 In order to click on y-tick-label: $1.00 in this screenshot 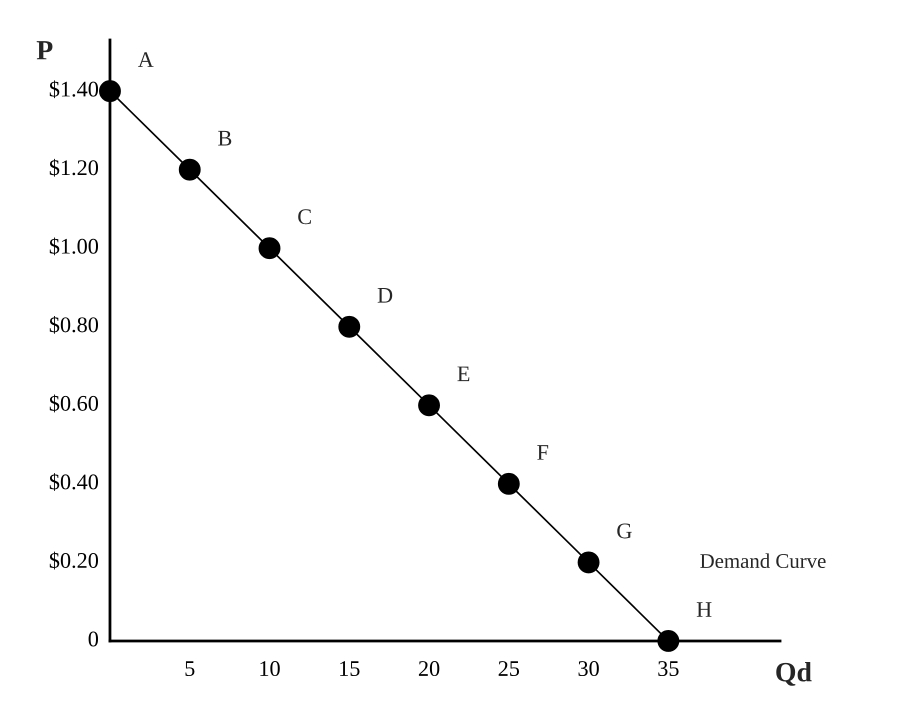, I will do `click(74, 246)`.